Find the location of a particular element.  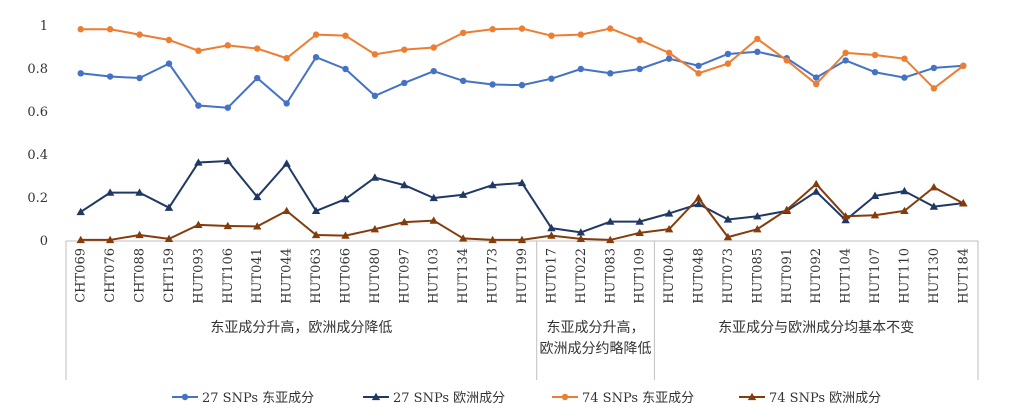

x-tick-label: HUT093 is located at coordinates (198, 276).